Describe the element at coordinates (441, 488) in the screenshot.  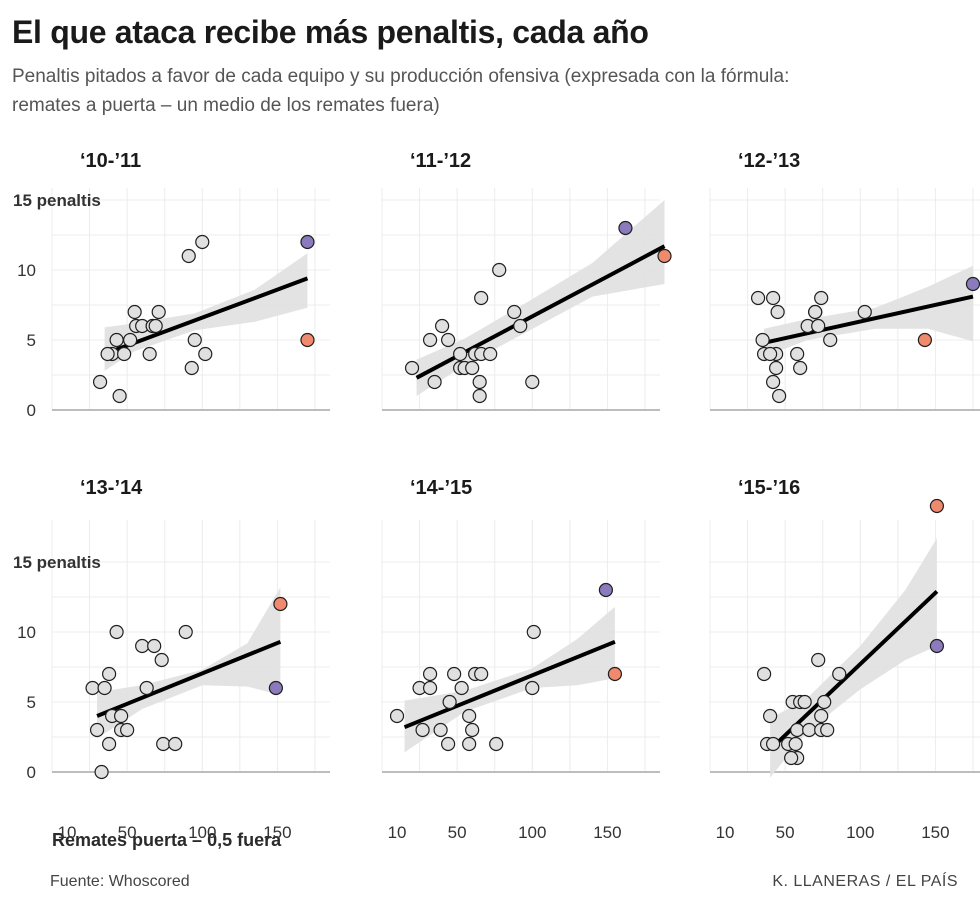
I see `panel-title: ‘14-’15` at that location.